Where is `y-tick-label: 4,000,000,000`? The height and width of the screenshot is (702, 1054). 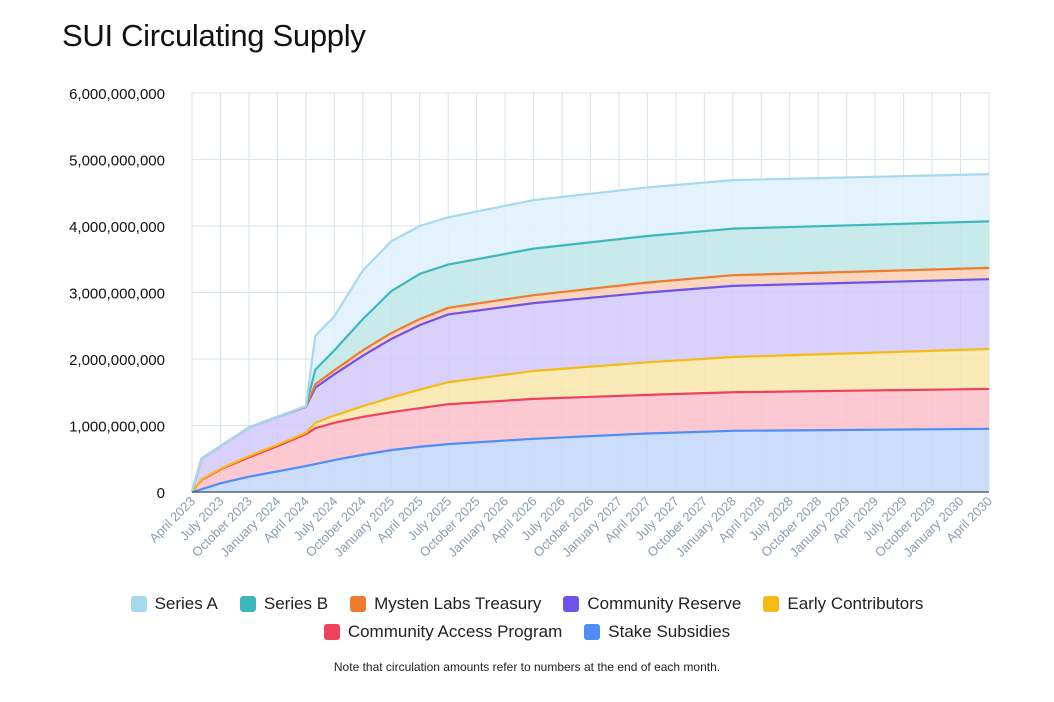
y-tick-label: 4,000,000,000 is located at coordinates (117, 227).